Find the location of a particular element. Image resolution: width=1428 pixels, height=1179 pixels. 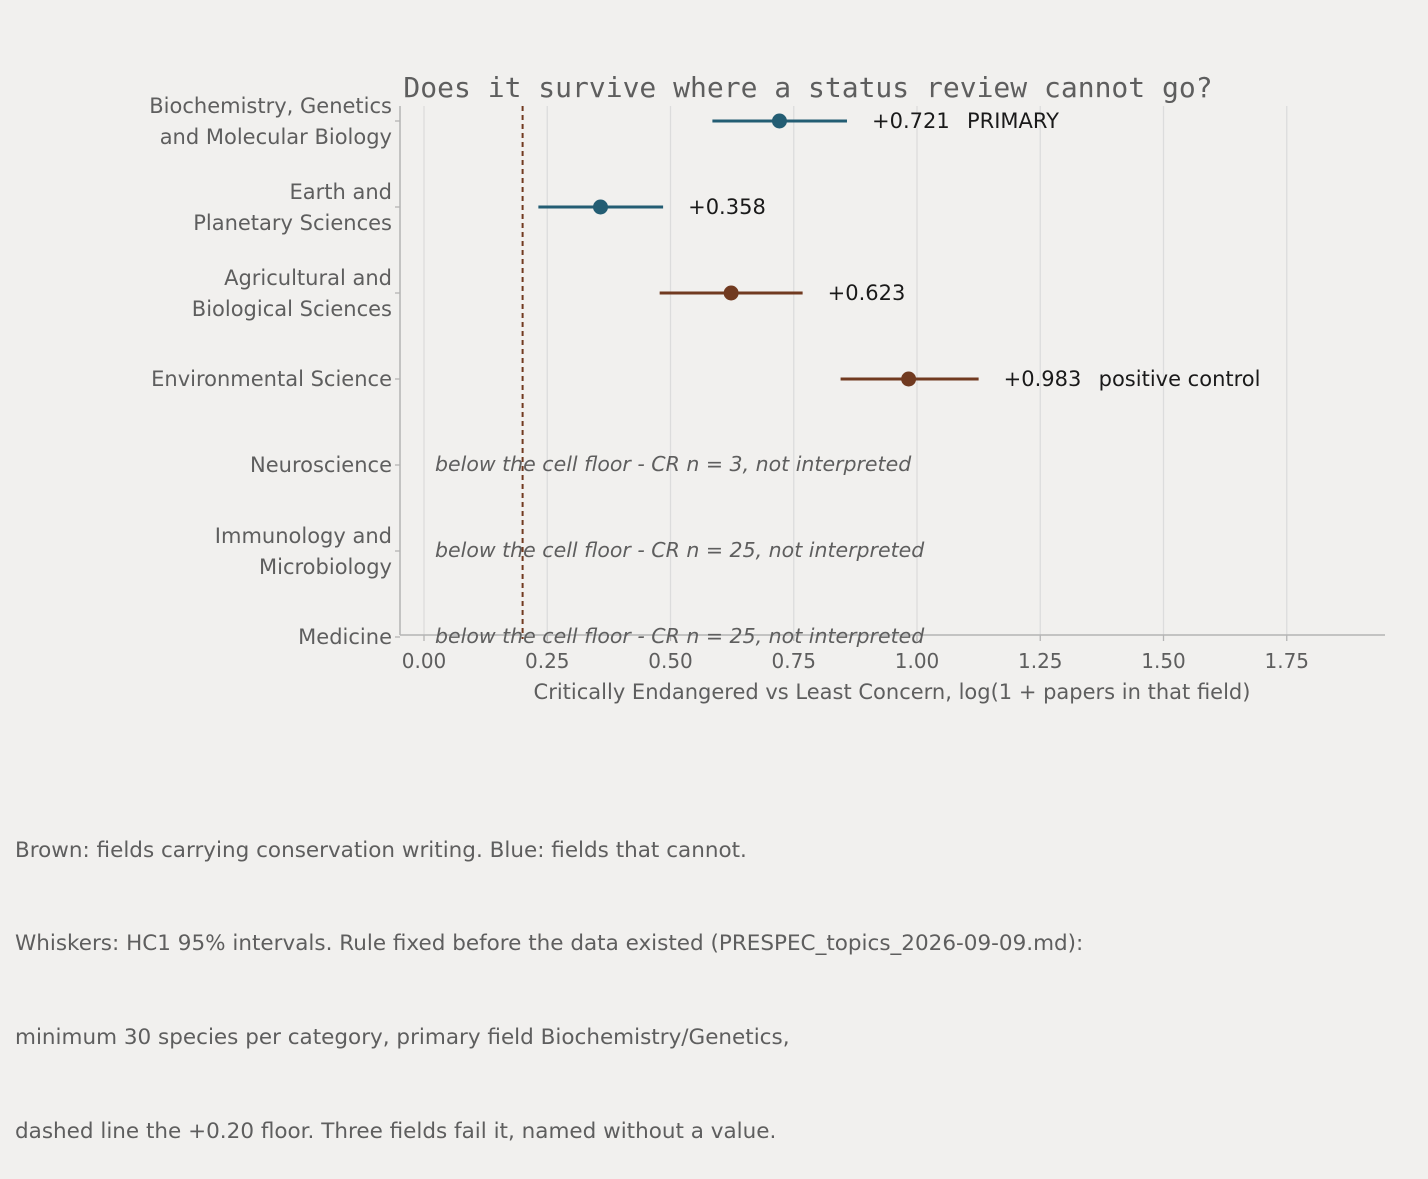

y-category-label: Microbiology is located at coordinates (325, 567).